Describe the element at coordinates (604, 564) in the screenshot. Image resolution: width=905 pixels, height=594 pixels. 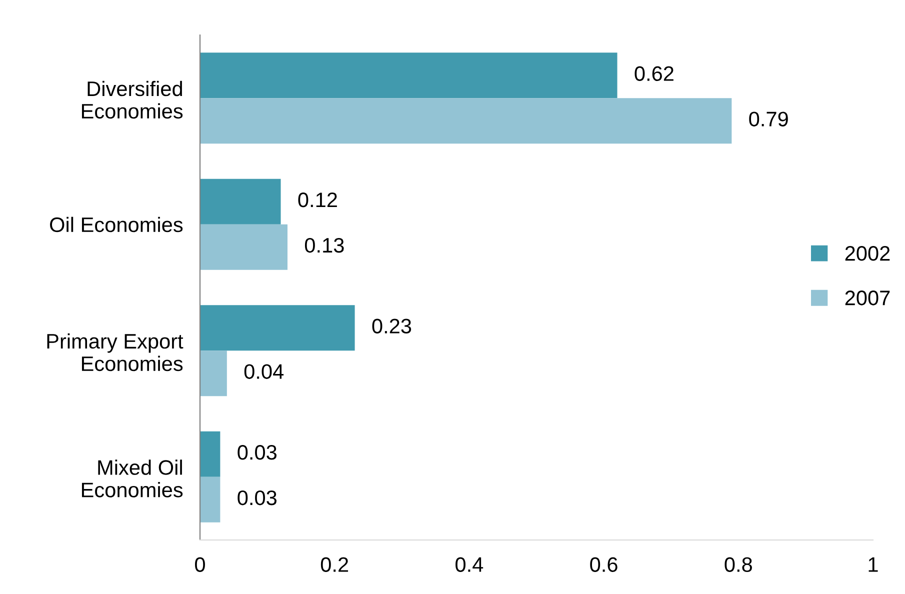
I see `x-tick-label: 0.6` at that location.